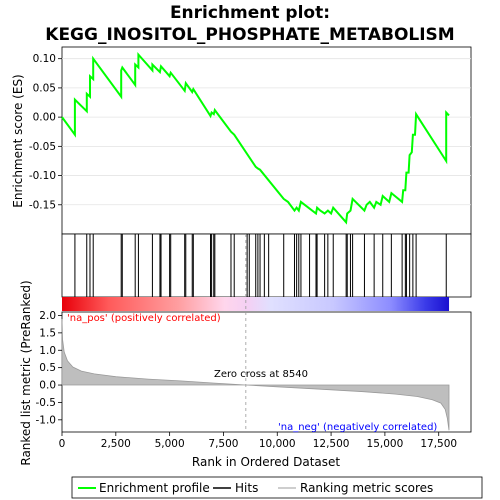  I want to click on x-tick-label: 10,000, so click(277, 444).